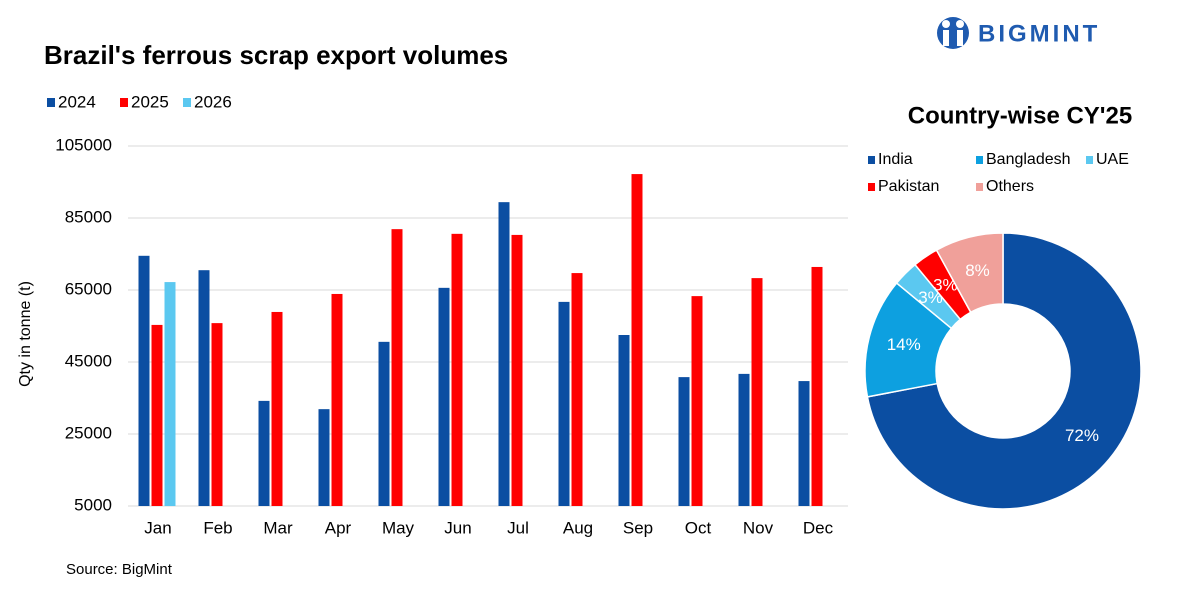  Describe the element at coordinates (88, 432) in the screenshot. I see `y-tick-label: 25000` at that location.